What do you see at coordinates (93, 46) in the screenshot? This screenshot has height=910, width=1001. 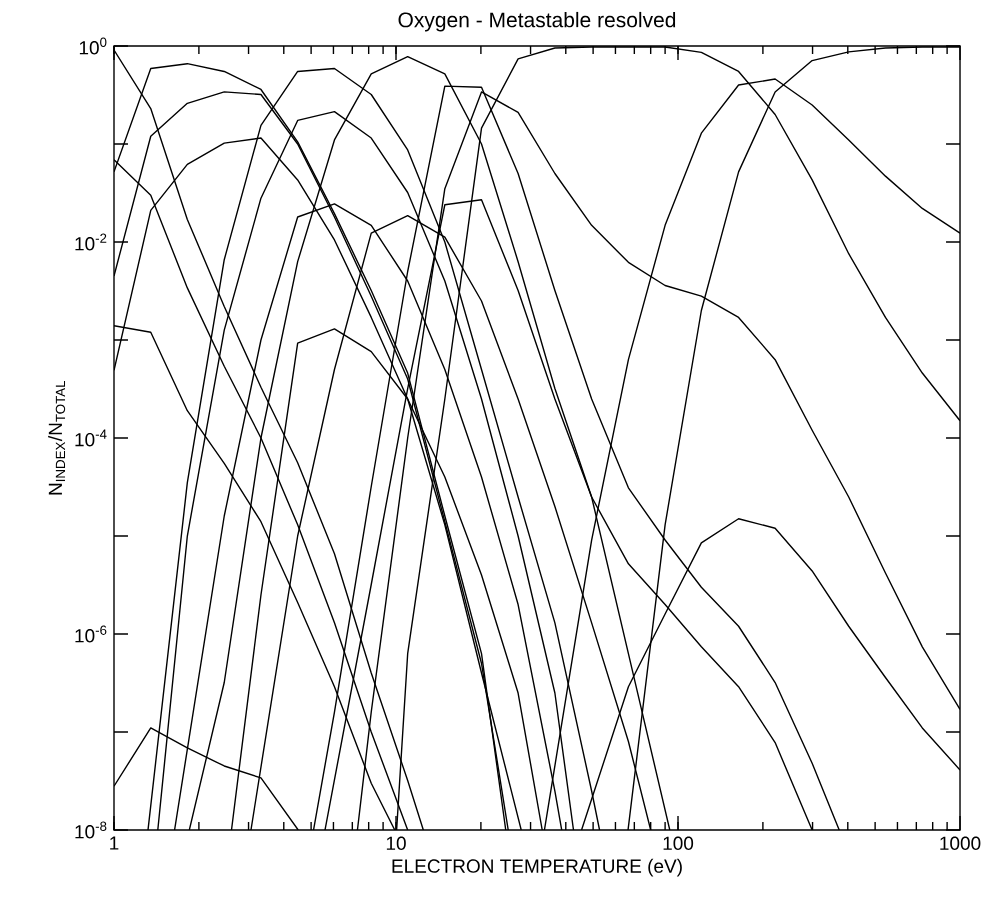 I see `y-tick-label: 10$^{0}$` at bounding box center [93, 46].